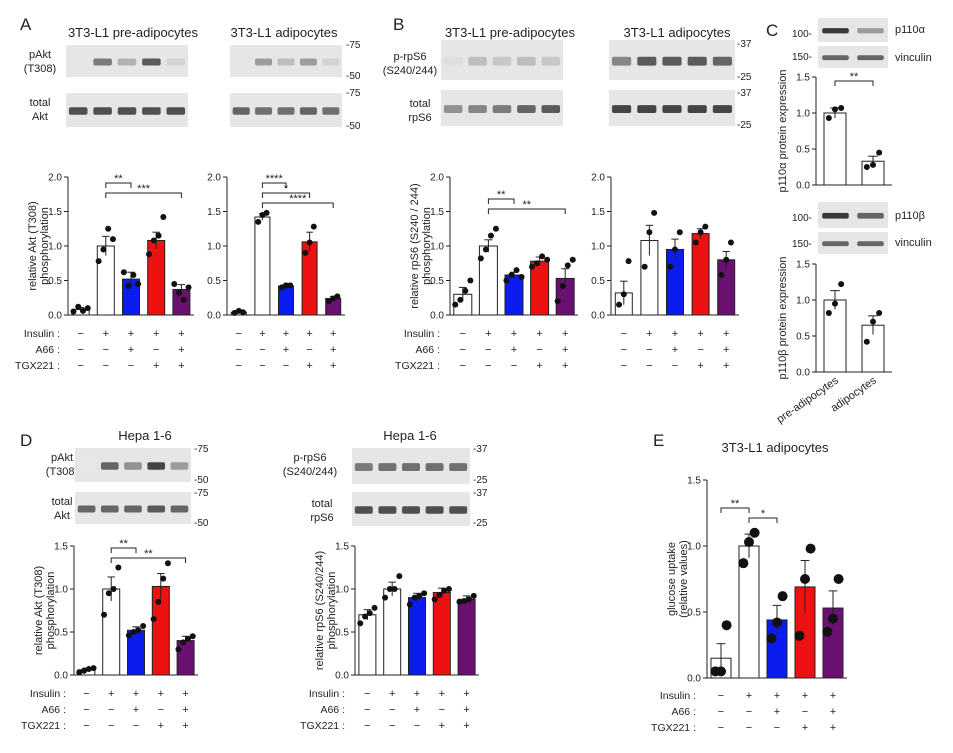 This screenshot has width=953, height=753. What do you see at coordinates (286, 350) in the screenshot?
I see `treatment-table: − + + + + − − + − + − − − + +` at bounding box center [286, 350].